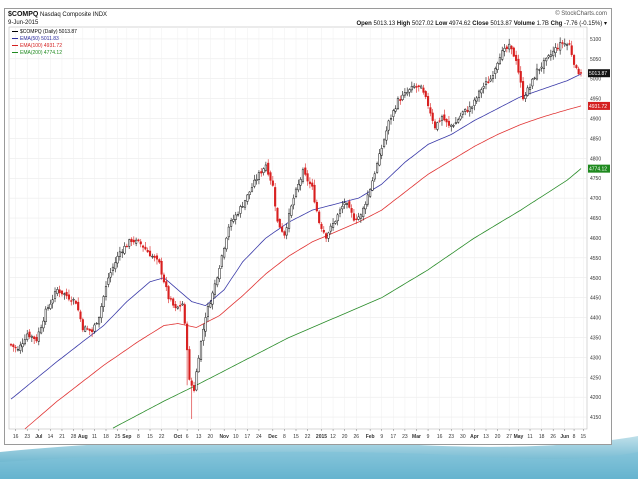 Image resolution: width=638 pixels, height=479 pixels. What do you see at coordinates (595, 139) in the screenshot?
I see `y-tick-label: 4850` at bounding box center [595, 139].